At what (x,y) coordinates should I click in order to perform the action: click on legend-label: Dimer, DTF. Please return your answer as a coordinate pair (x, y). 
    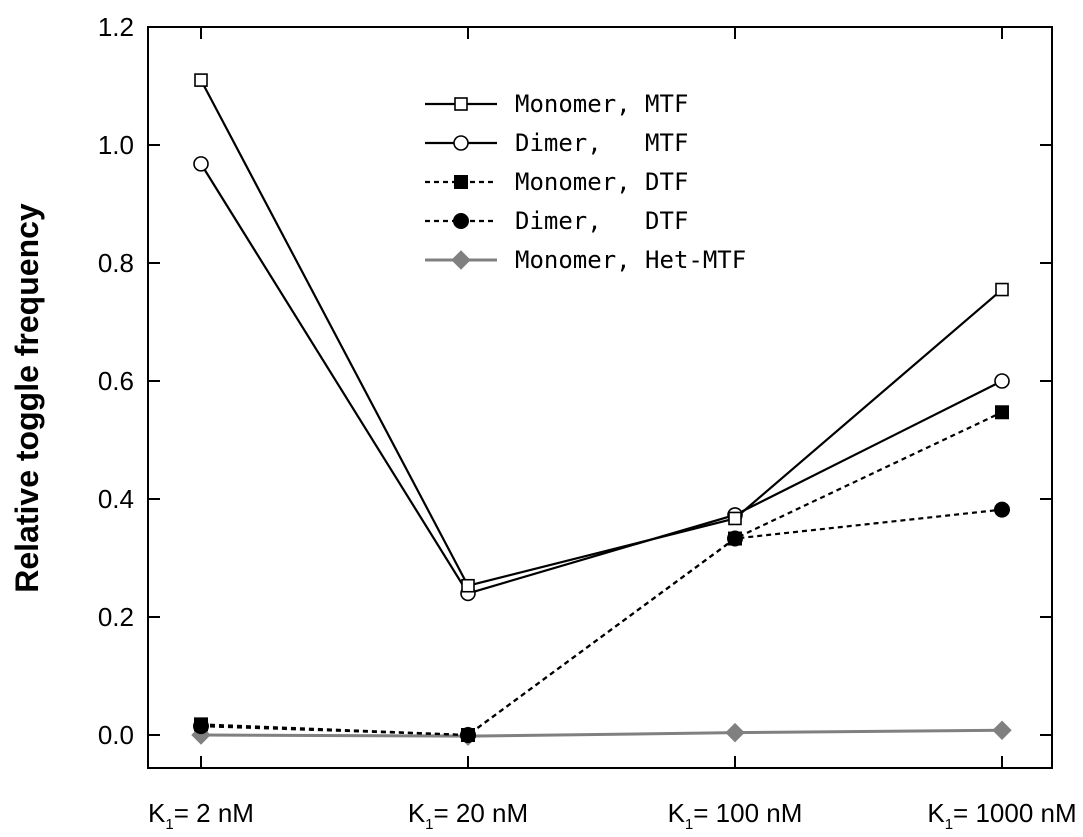
    Looking at the image, I should click on (601, 221).